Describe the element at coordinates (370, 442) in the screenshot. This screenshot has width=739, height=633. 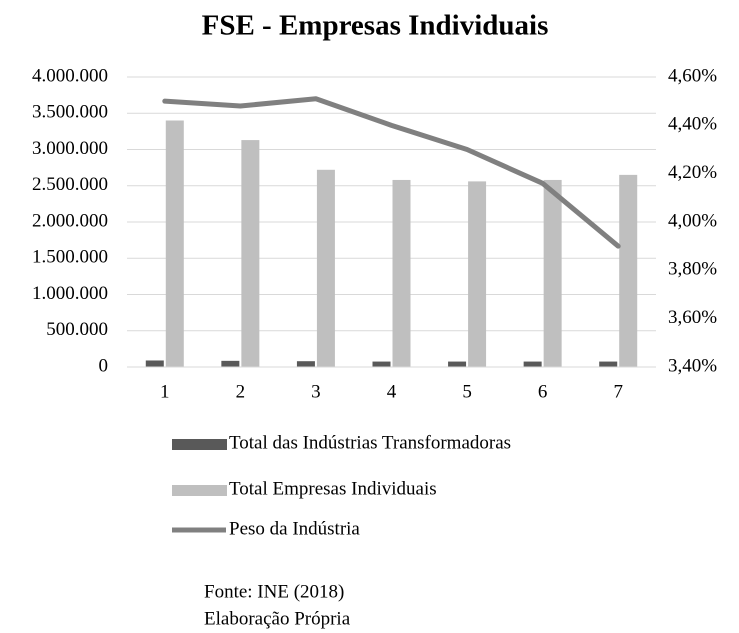
I see `legend-label: Total das Indústrias Transformadoras` at that location.